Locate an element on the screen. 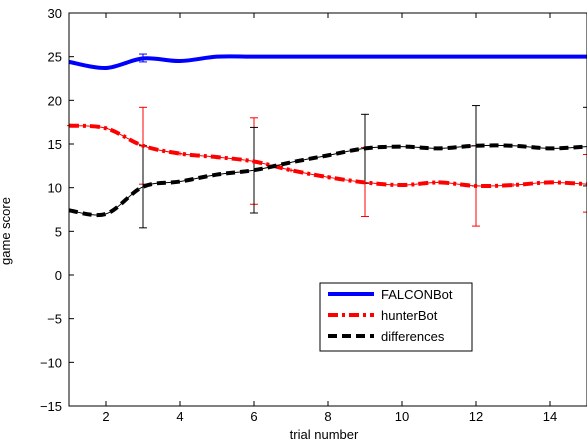  y-tick-label: −10 is located at coordinates (51, 362).